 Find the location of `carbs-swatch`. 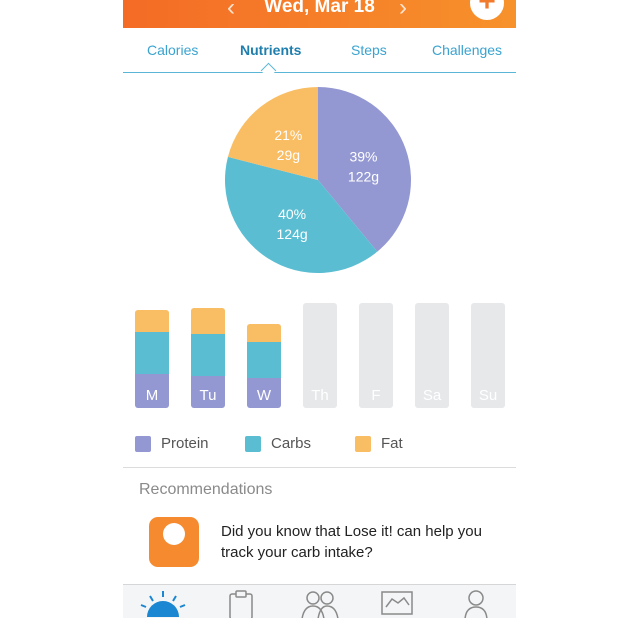

carbs-swatch is located at coordinates (253, 444).